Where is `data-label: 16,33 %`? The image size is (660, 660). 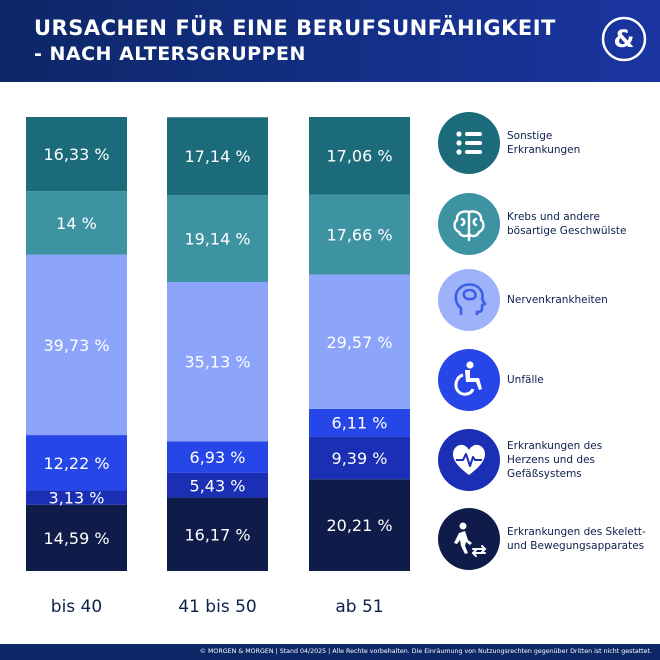 data-label: 16,33 % is located at coordinates (76, 154).